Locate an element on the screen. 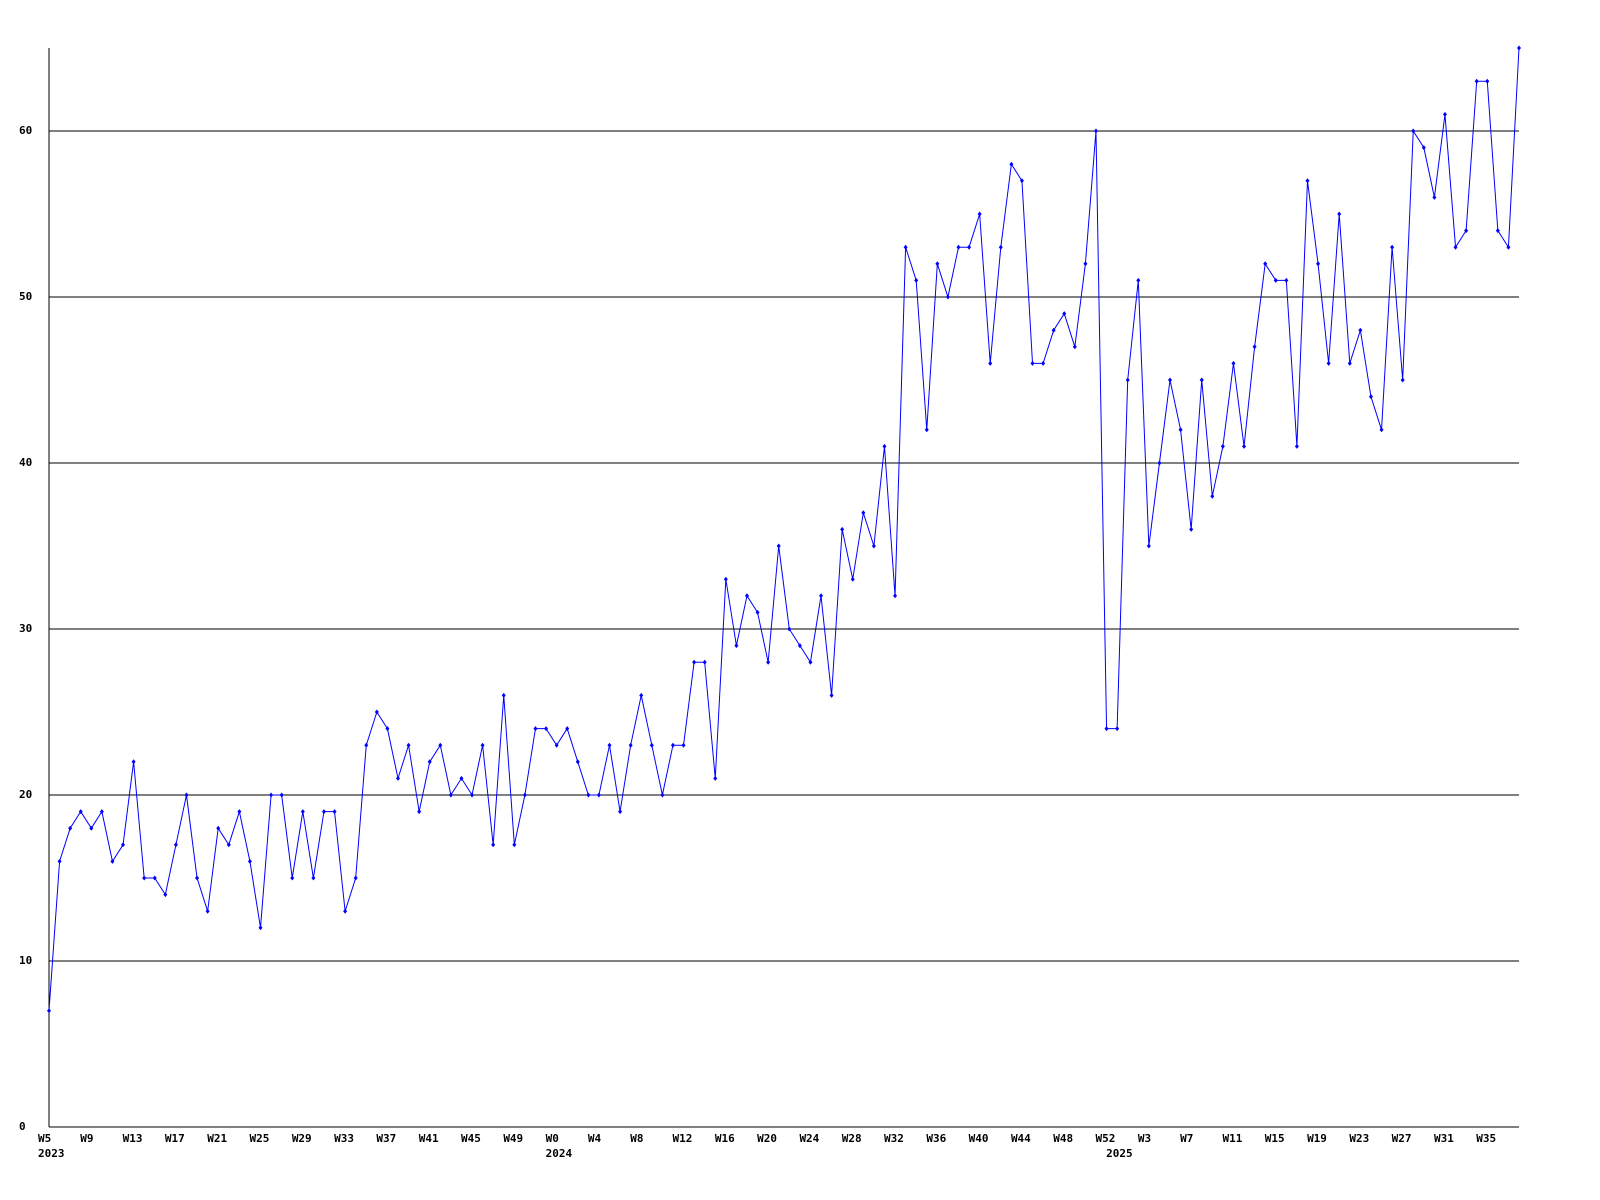 This screenshot has width=1600, height=1200. x-tick-label: W27 is located at coordinates (1402, 1138).